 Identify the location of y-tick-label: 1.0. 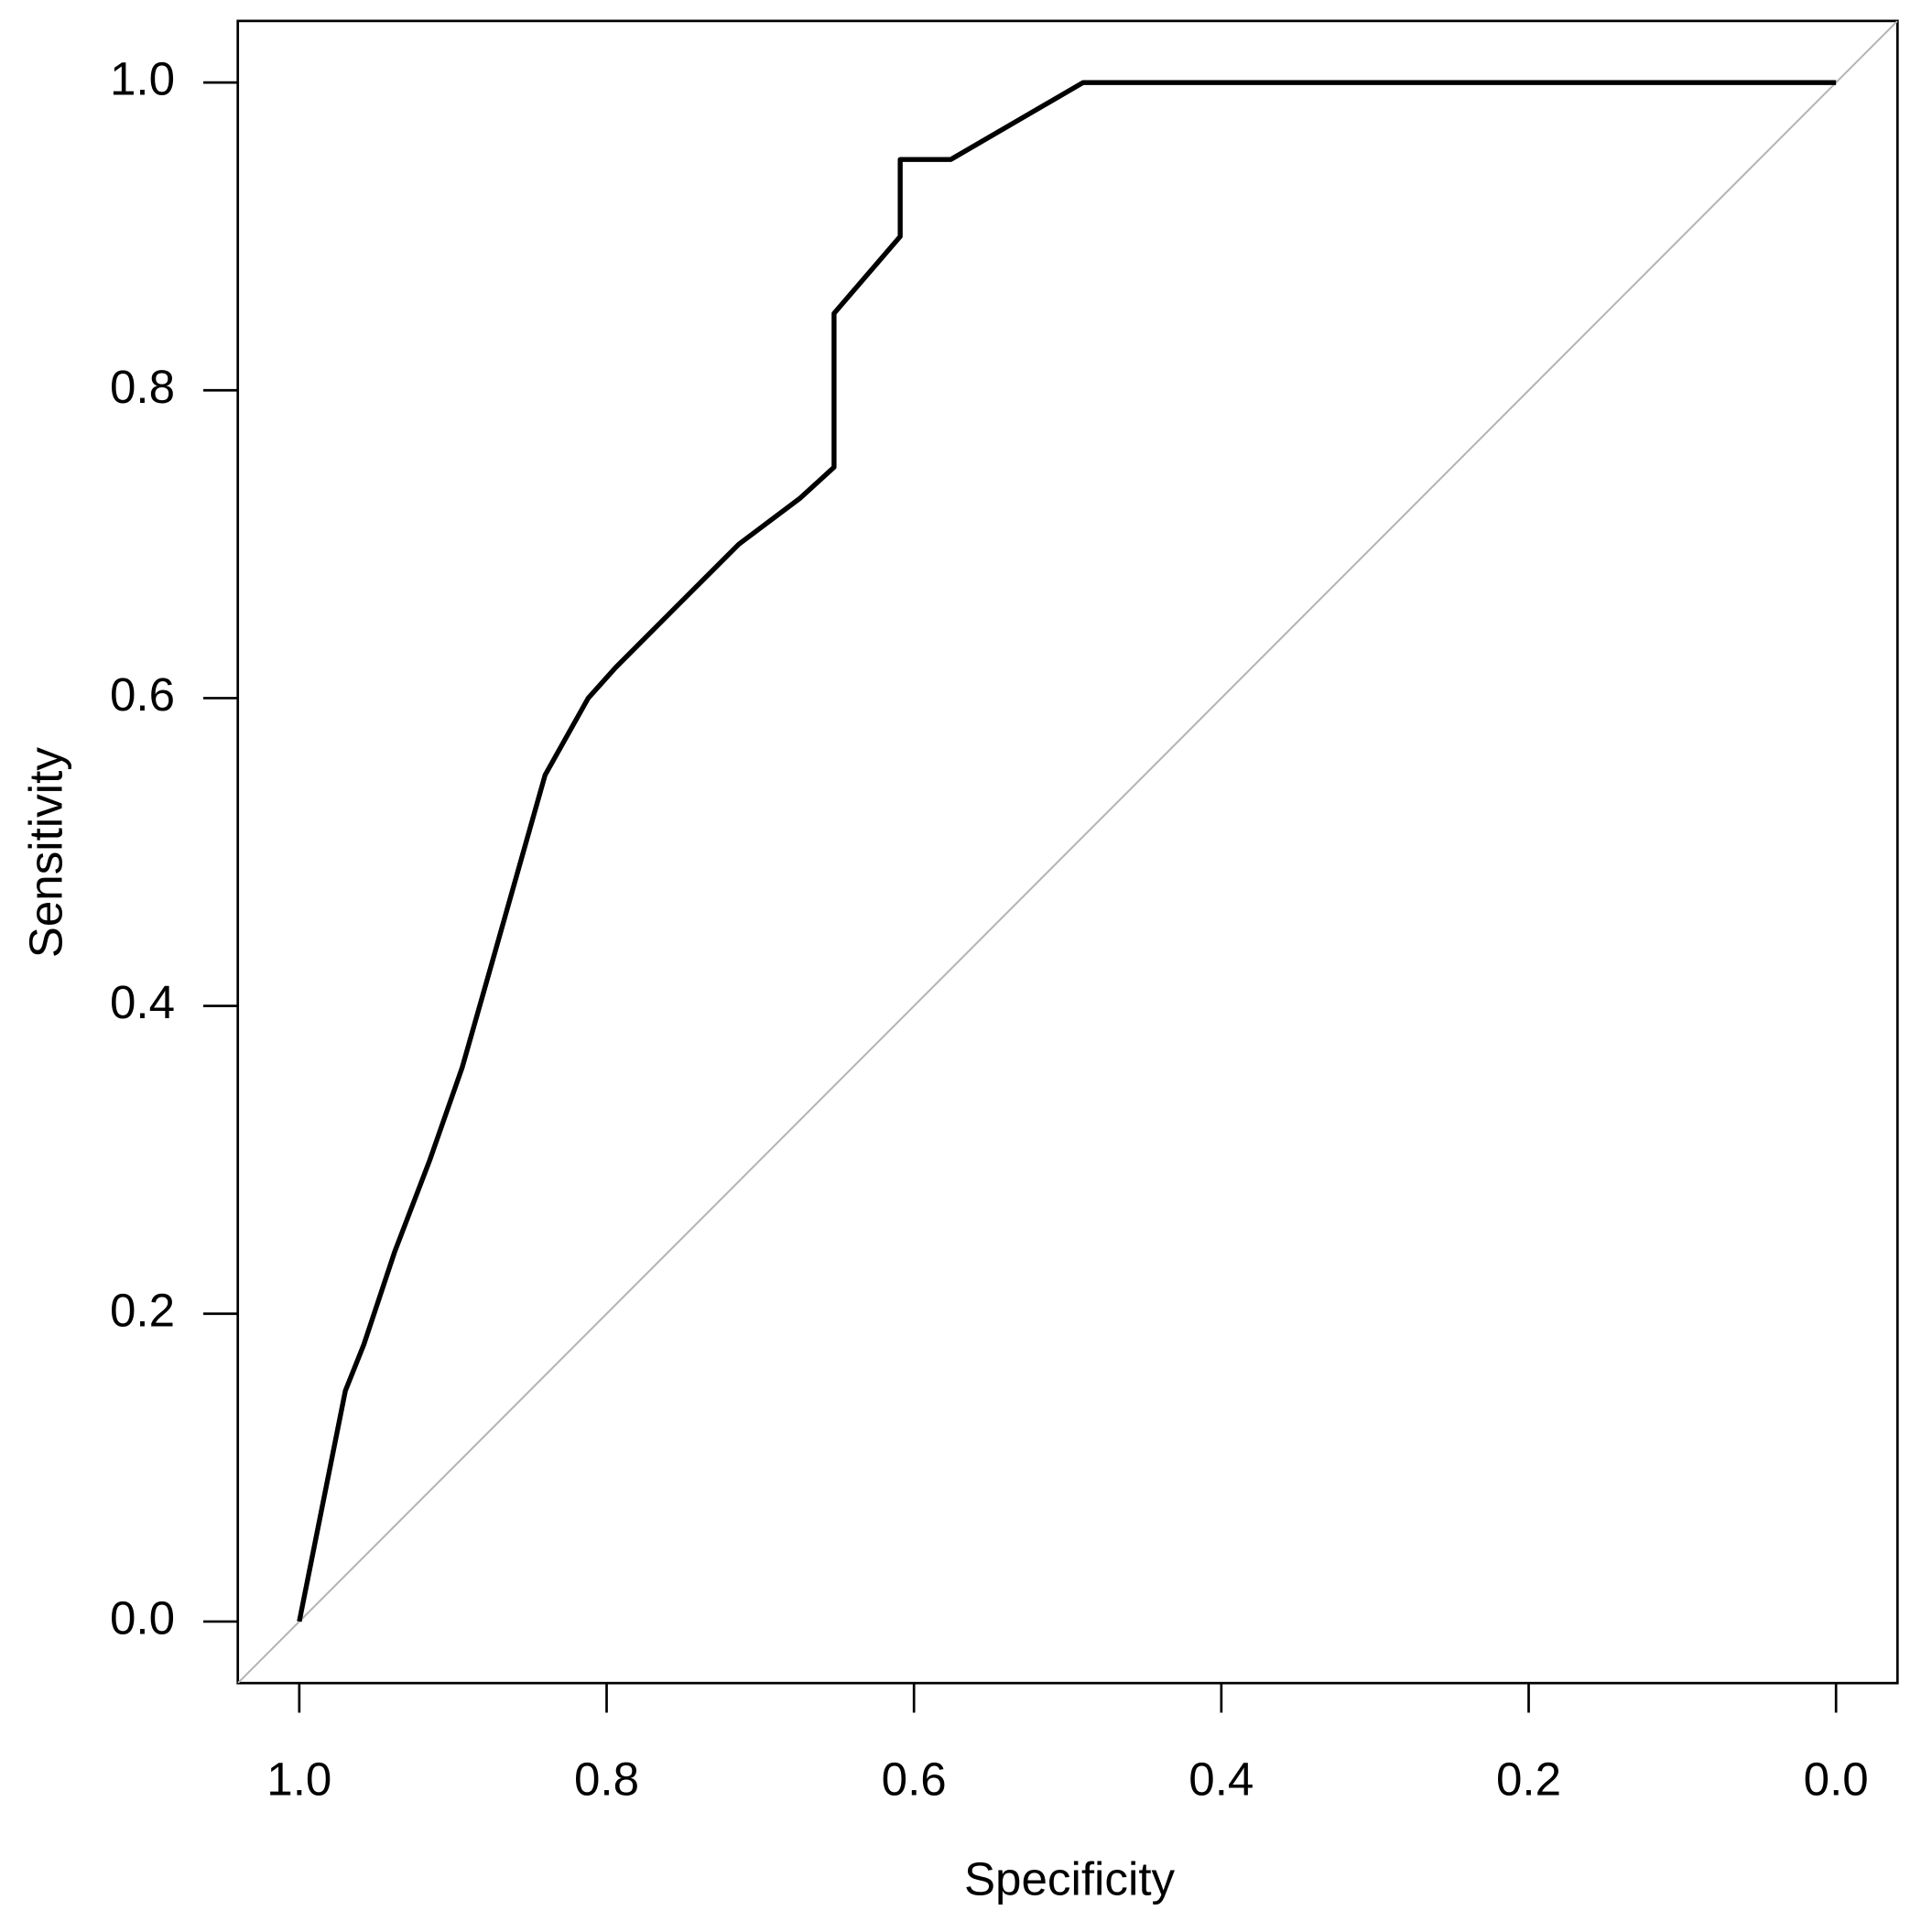
(142, 79).